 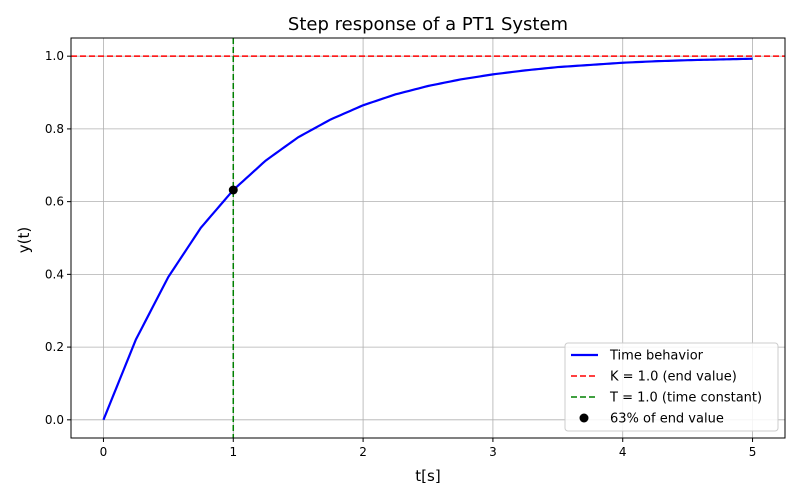 What do you see at coordinates (685, 398) in the screenshot?
I see `legend-label: T = 1.0 (time constant)` at bounding box center [685, 398].